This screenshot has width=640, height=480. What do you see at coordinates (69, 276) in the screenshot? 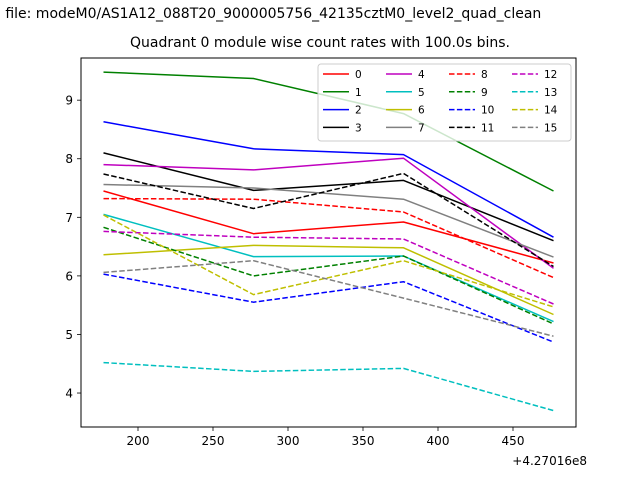
I see `y-tick-label: 6` at bounding box center [69, 276].